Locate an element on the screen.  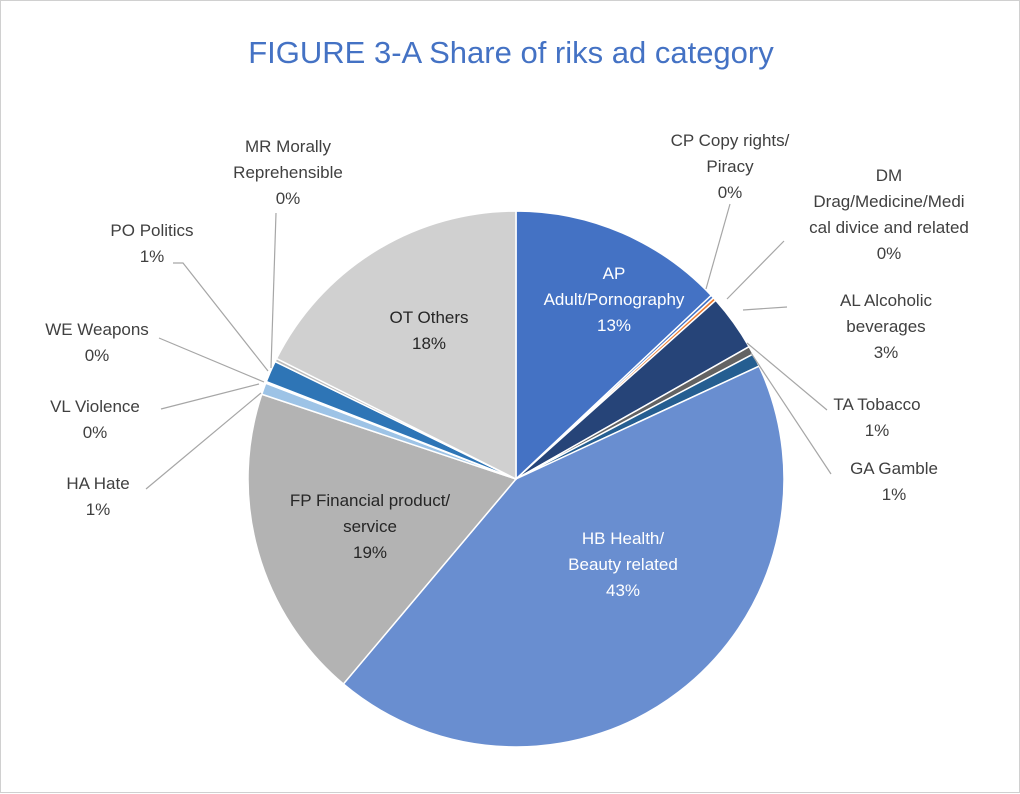
data-label-line: CP Copy rights/ is located at coordinates (730, 140).